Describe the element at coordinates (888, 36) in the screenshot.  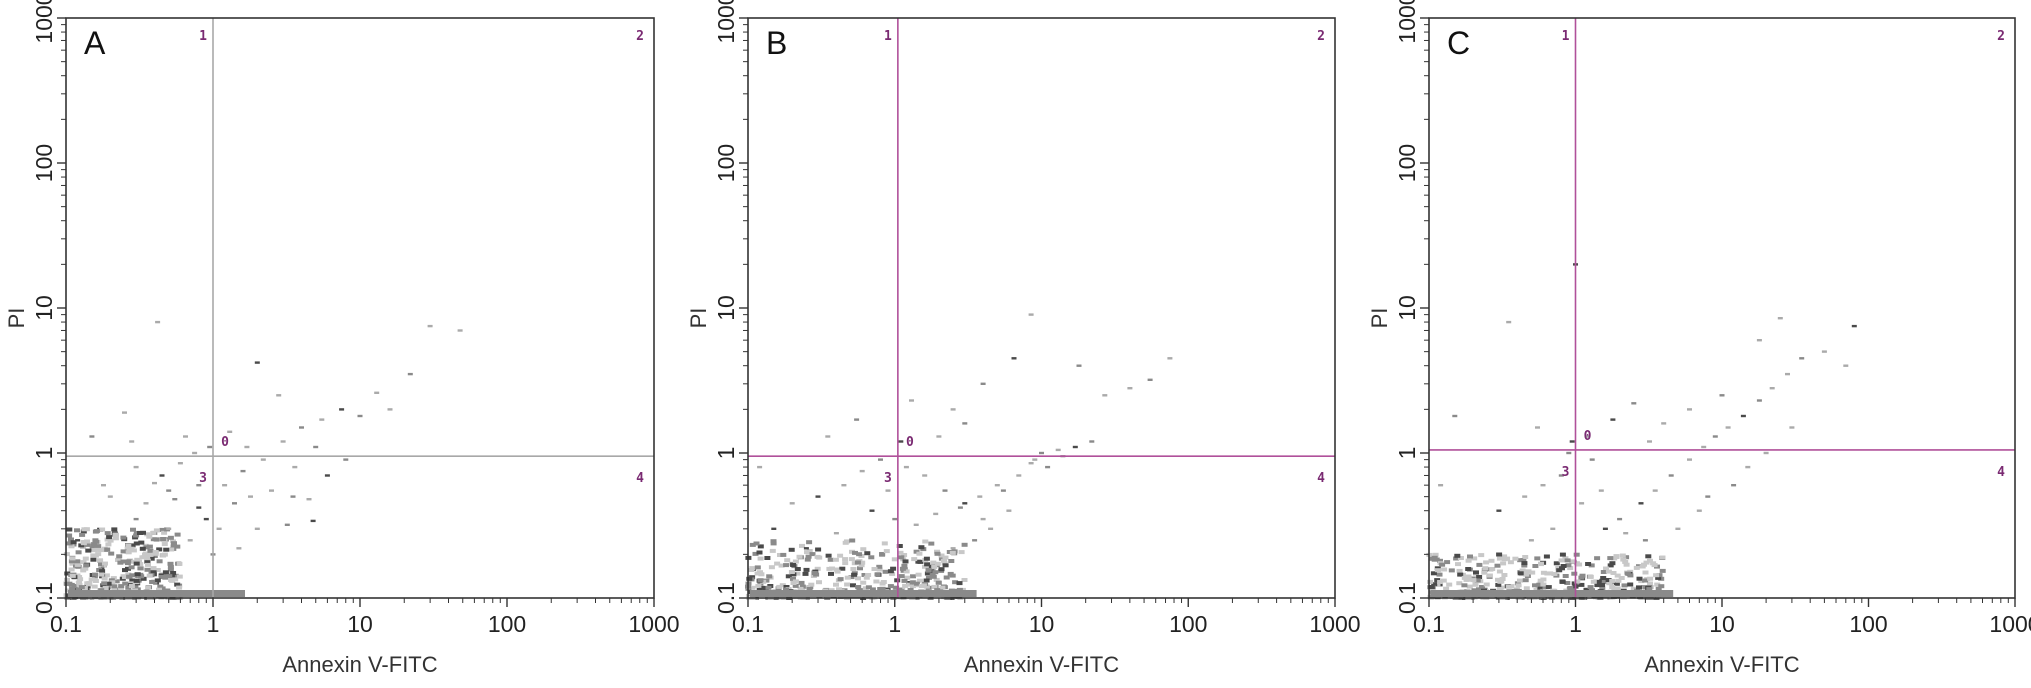
I see `quadrant-label: 1` at that location.